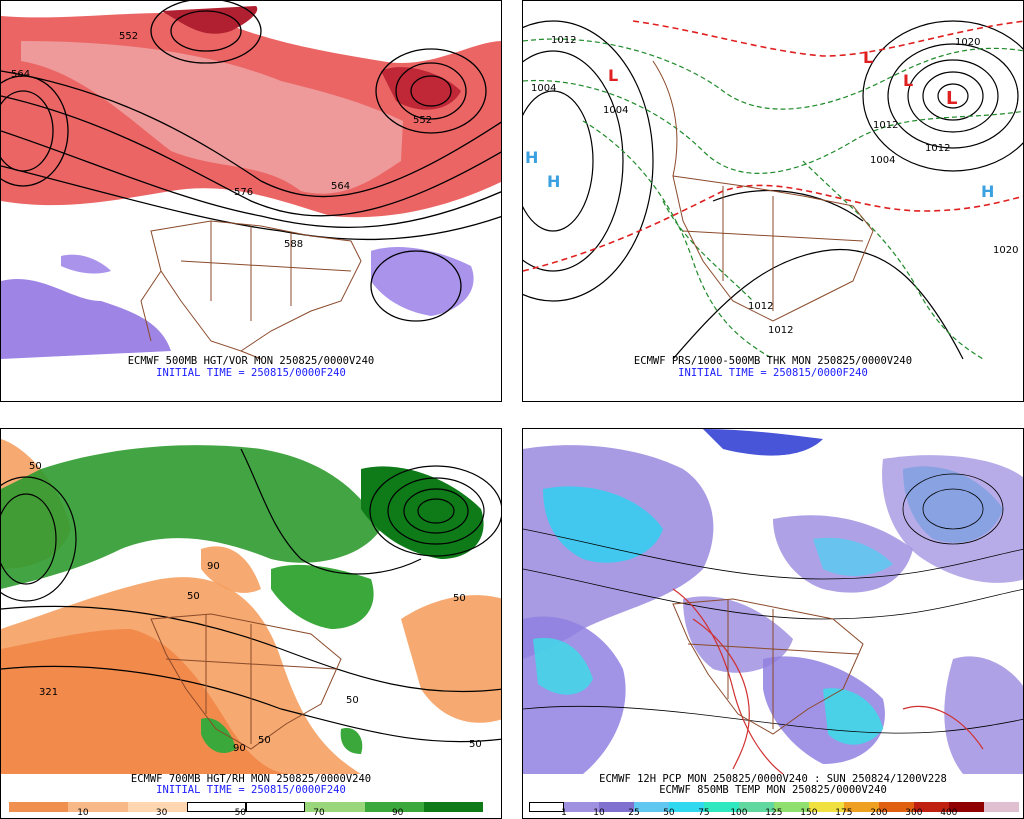 The width and height of the screenshot is (1024, 819). Describe the element at coordinates (246, 804) in the screenshot. I see `rh-colorbar` at that location.